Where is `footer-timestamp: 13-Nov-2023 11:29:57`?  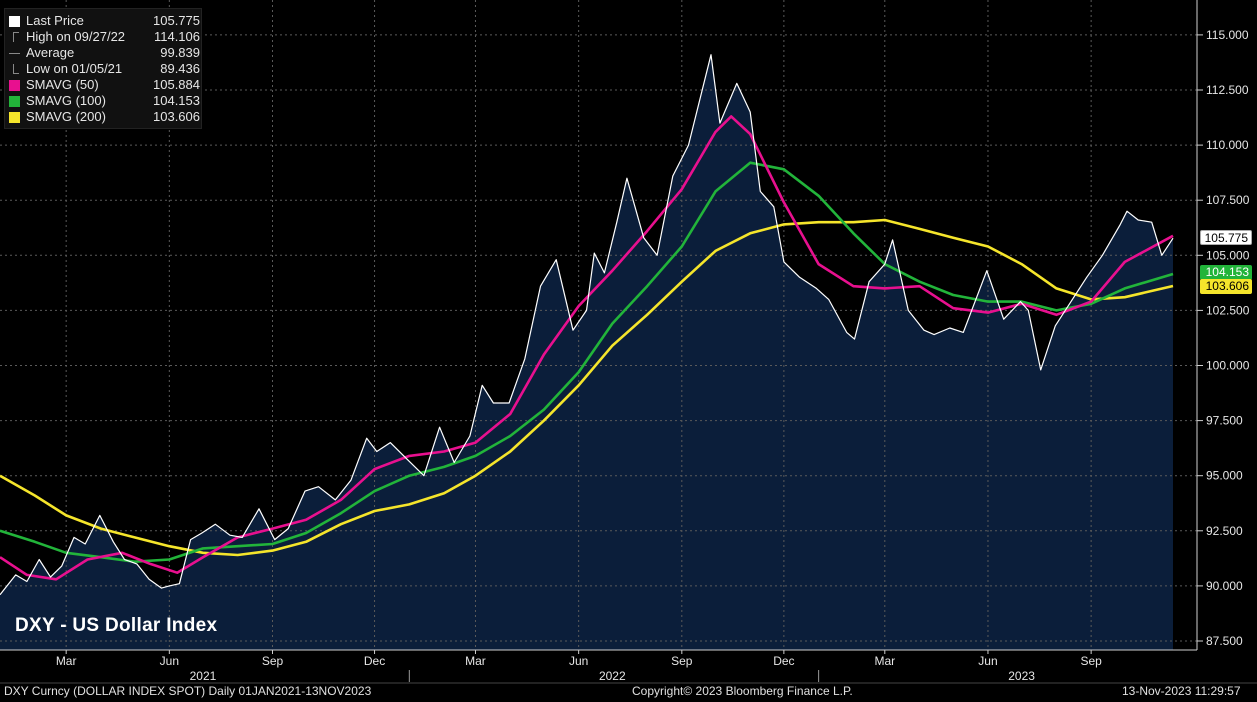
footer-timestamp: 13-Nov-2023 11:29:57 is located at coordinates (1181, 691).